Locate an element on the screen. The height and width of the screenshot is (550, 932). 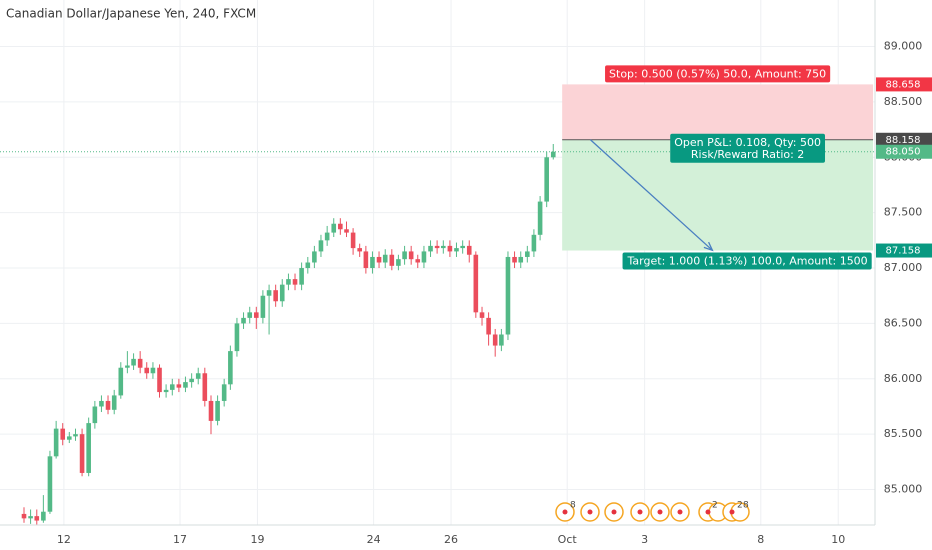
y-tick-label: 87.500 is located at coordinates (903, 212).